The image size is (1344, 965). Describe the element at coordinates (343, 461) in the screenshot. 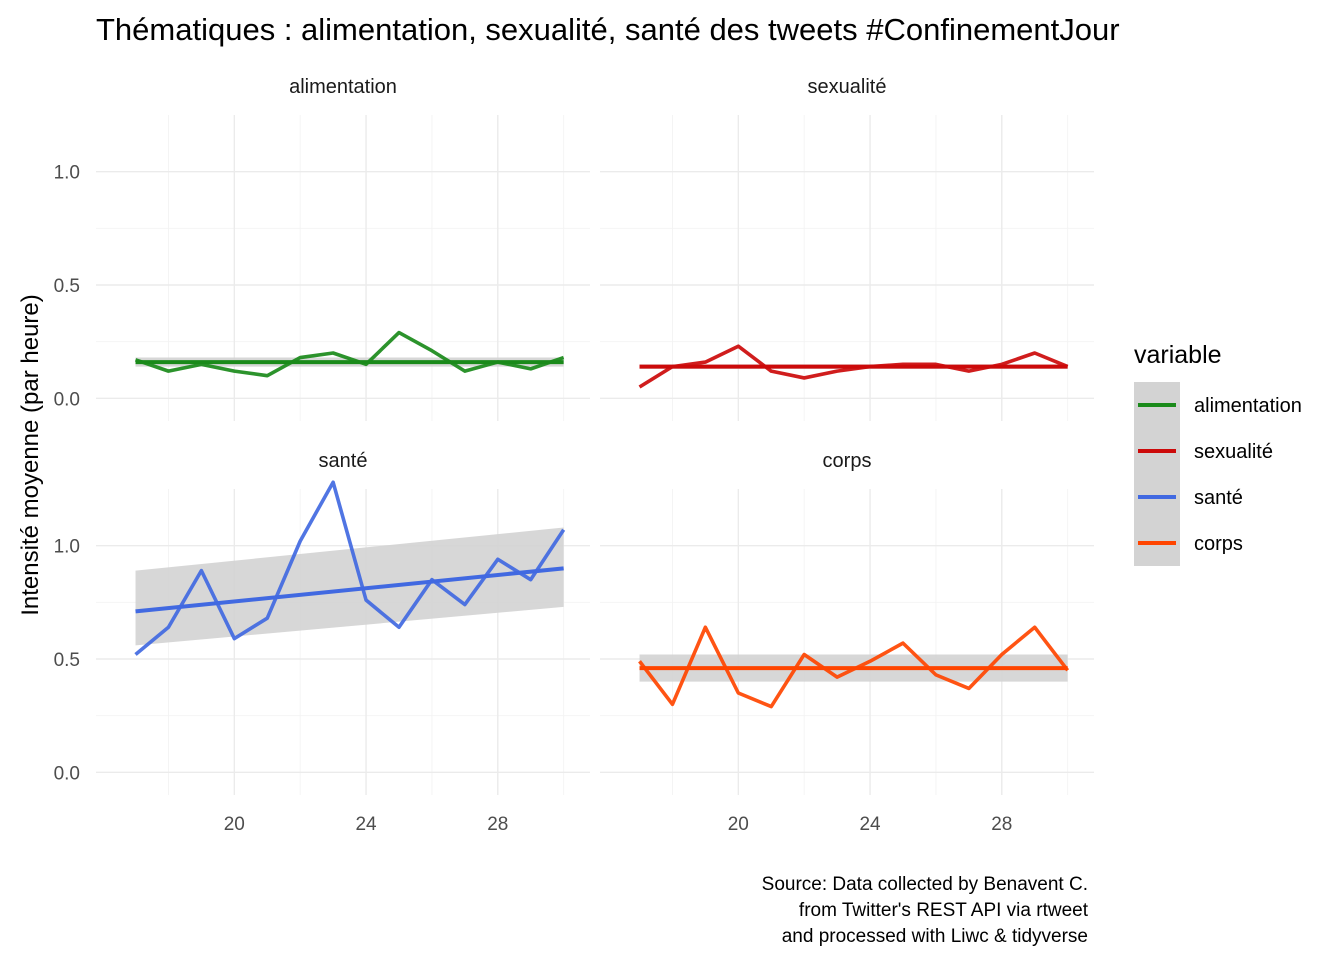

I see `facet-strip-label: santé` at that location.